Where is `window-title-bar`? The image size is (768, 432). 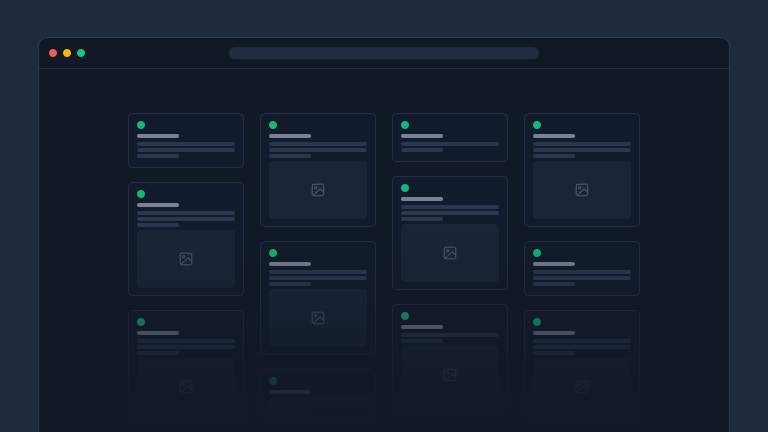 window-title-bar is located at coordinates (384, 53).